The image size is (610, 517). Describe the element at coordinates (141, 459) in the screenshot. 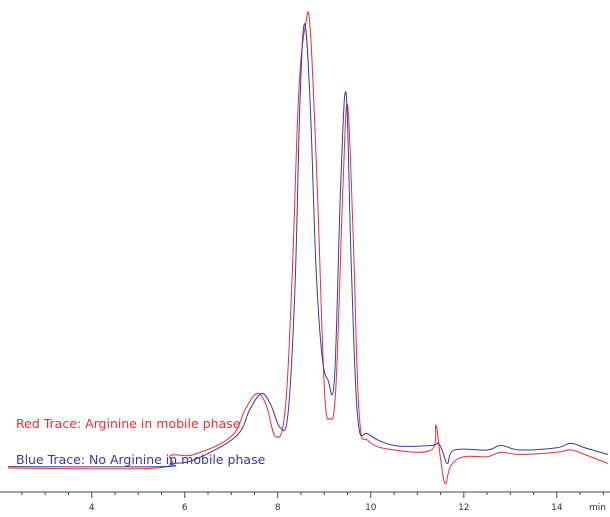

I see `legend-blue-trace: Blue Trace: No Arginine in mobile phase` at that location.